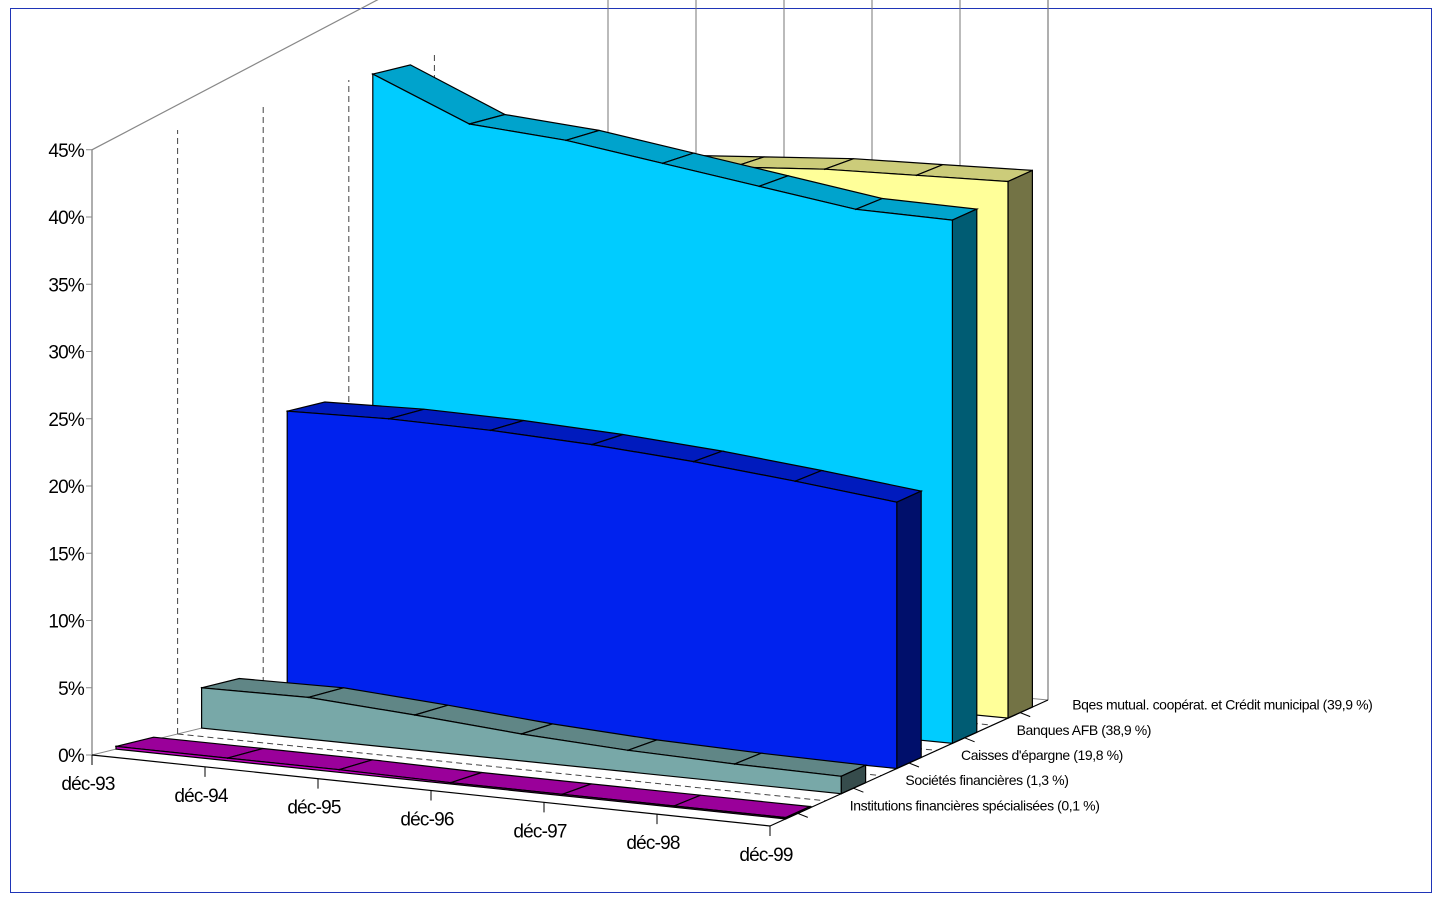  I want to click on series-label: Caisses d'épargne (19,8 %), so click(1042, 755).